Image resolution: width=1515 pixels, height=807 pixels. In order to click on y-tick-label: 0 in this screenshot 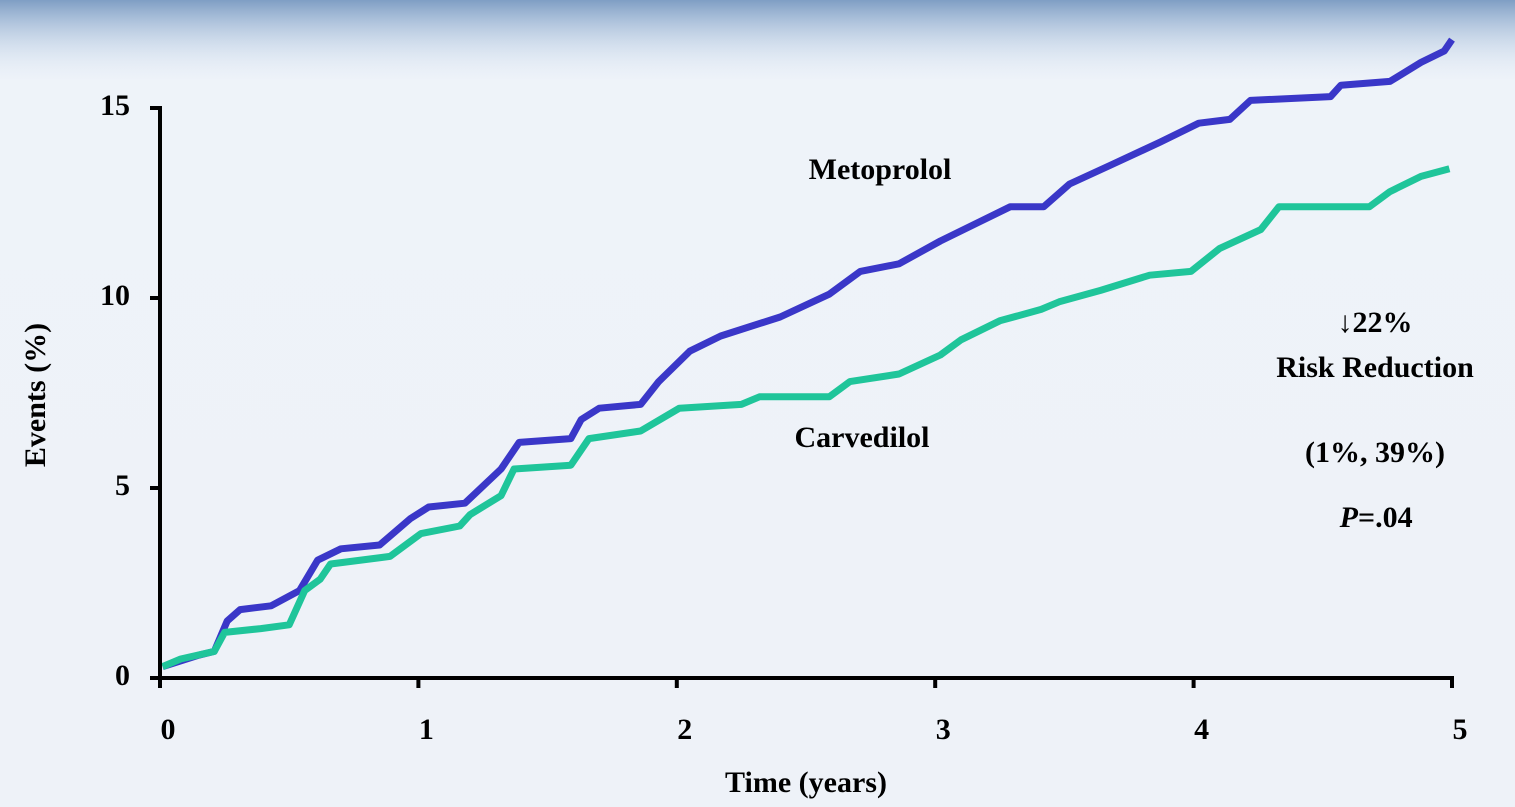, I will do `click(122, 675)`.